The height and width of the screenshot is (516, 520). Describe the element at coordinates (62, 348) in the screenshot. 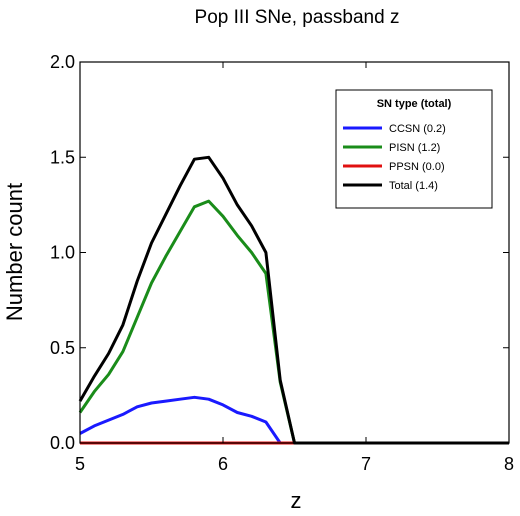

I see `y-tick-label: 0.5` at that location.